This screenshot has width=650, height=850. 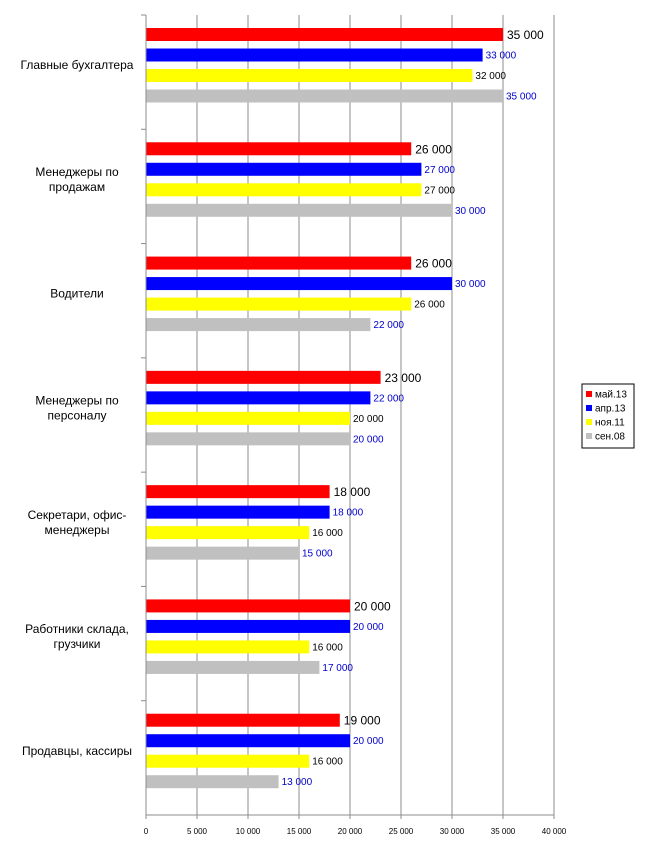 I want to click on x-tick-label: 10 000, so click(x=248, y=831).